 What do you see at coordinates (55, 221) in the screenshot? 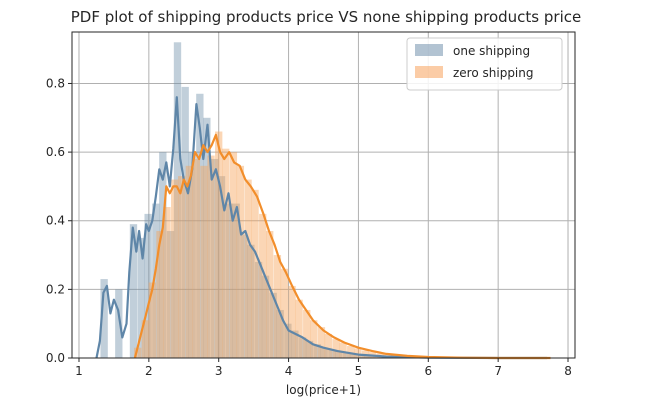
I see `y-tick-label-2: 0.4` at bounding box center [55, 221].